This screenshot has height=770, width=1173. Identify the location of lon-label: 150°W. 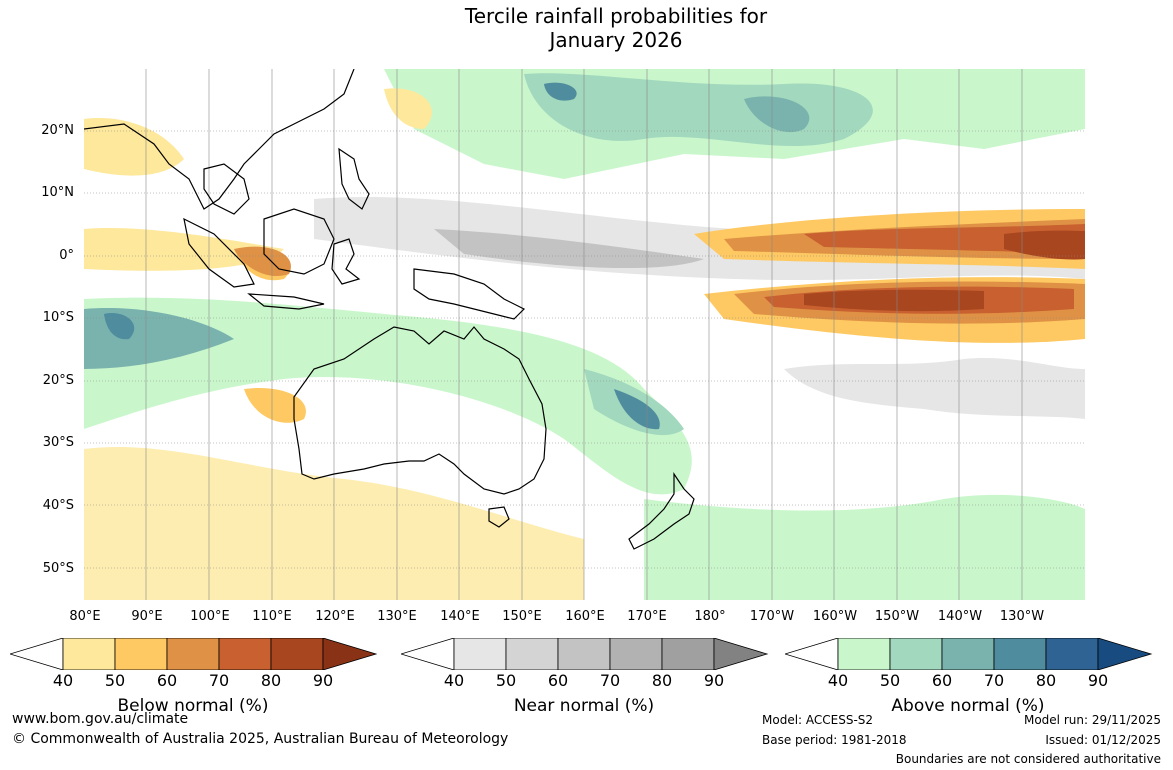
(897, 616).